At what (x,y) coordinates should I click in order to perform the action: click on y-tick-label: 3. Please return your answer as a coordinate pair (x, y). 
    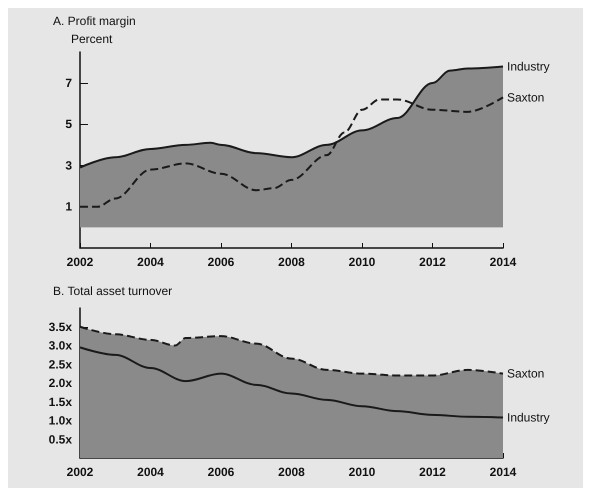
    Looking at the image, I should click on (68, 165).